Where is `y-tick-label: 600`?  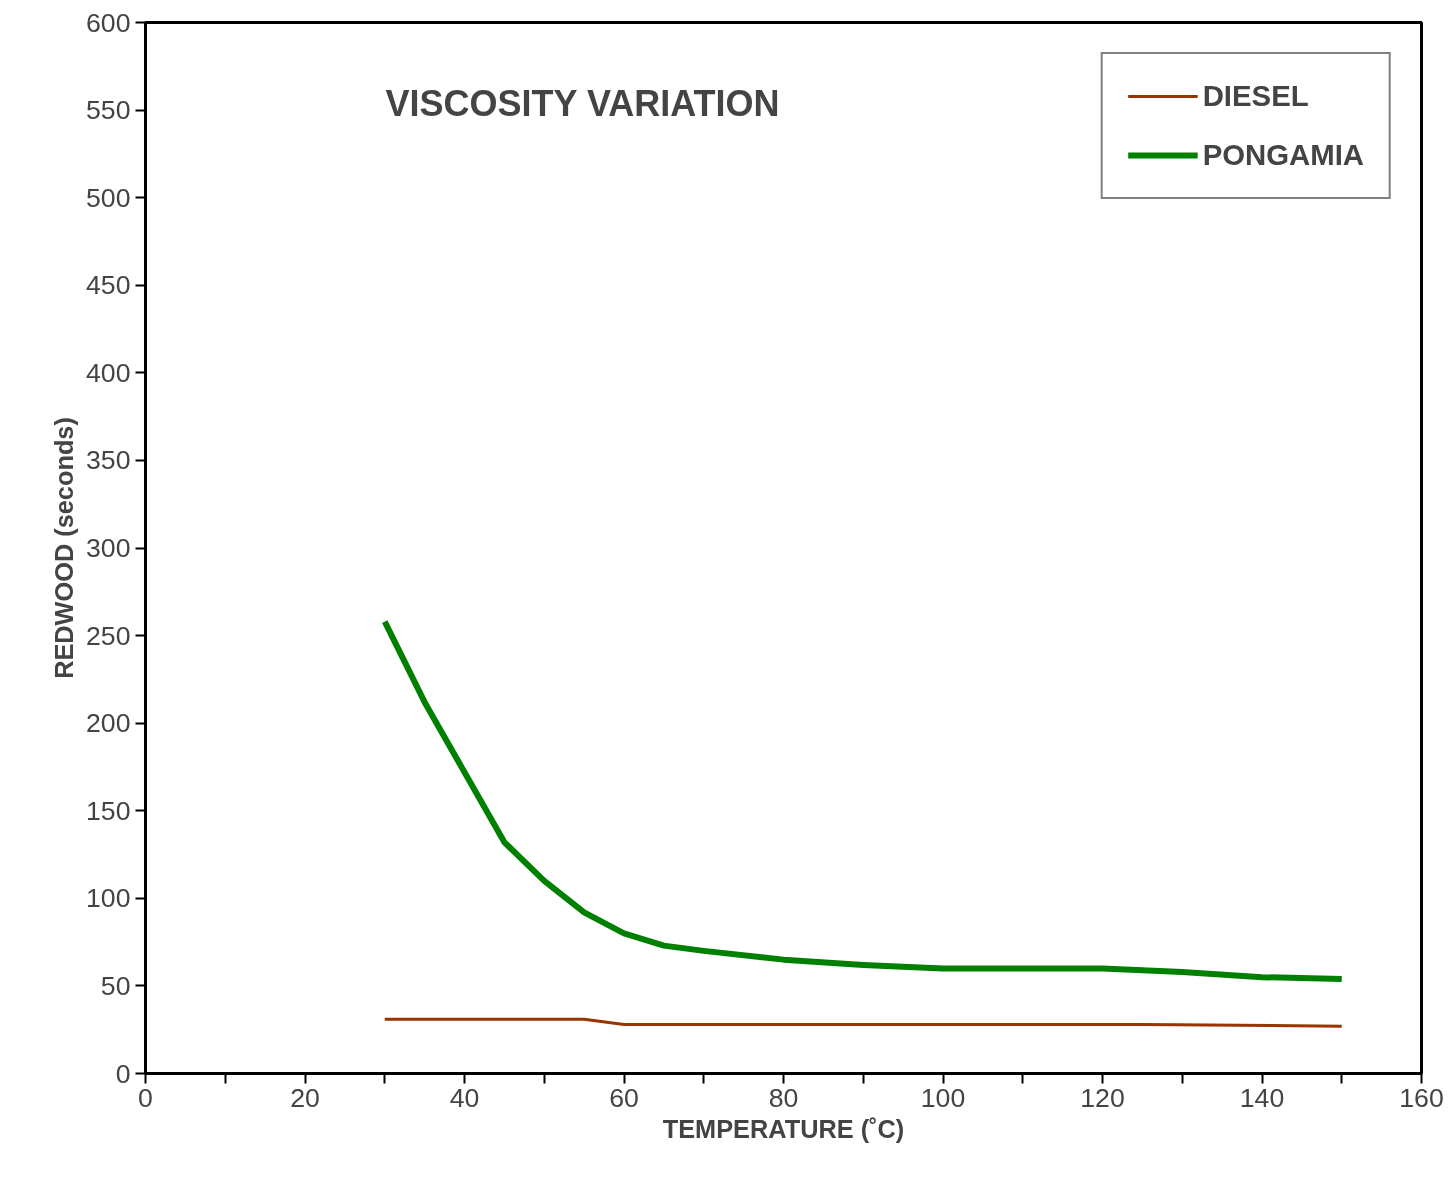 y-tick-label: 600 is located at coordinates (108, 22).